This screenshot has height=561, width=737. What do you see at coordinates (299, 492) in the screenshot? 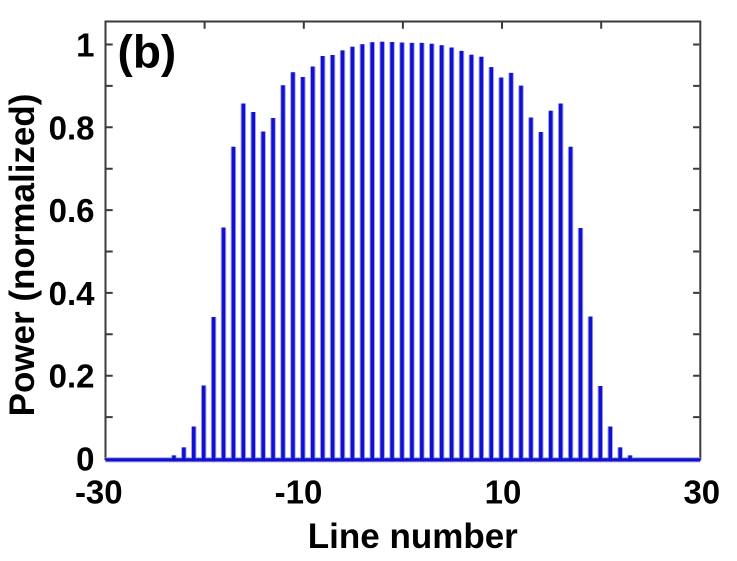
I see `svg-text: -10` at bounding box center [299, 492].